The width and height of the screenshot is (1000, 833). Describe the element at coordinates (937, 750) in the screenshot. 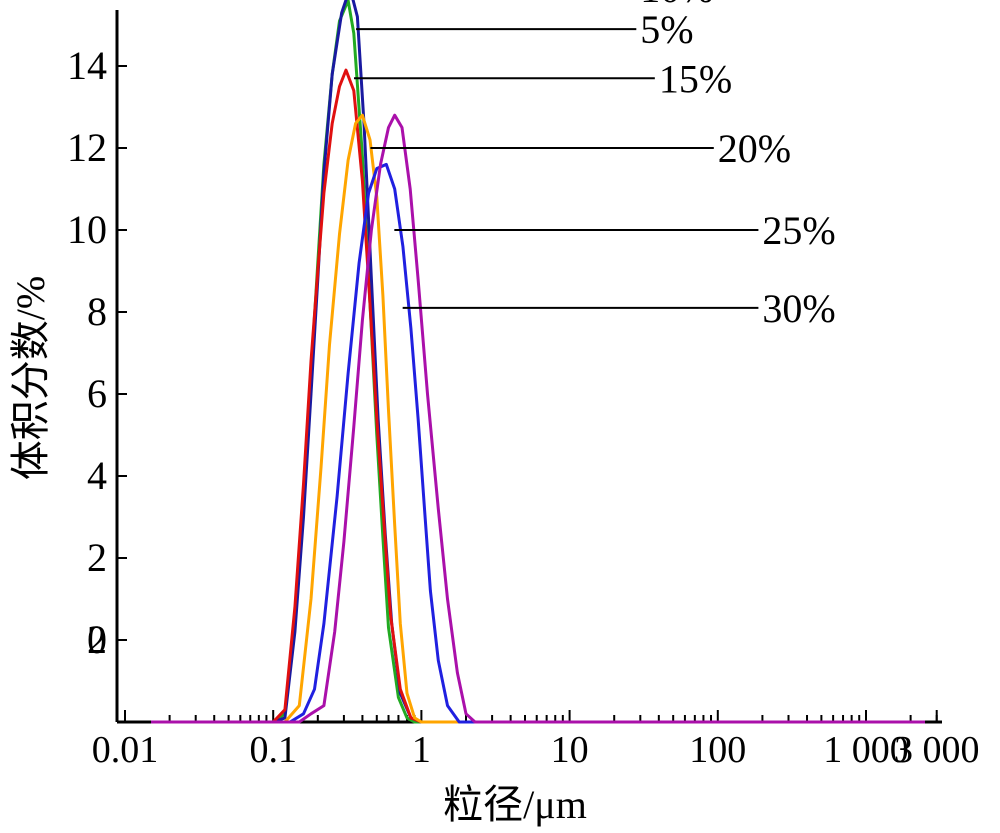

I see `x-tick-label: 3 000` at that location.